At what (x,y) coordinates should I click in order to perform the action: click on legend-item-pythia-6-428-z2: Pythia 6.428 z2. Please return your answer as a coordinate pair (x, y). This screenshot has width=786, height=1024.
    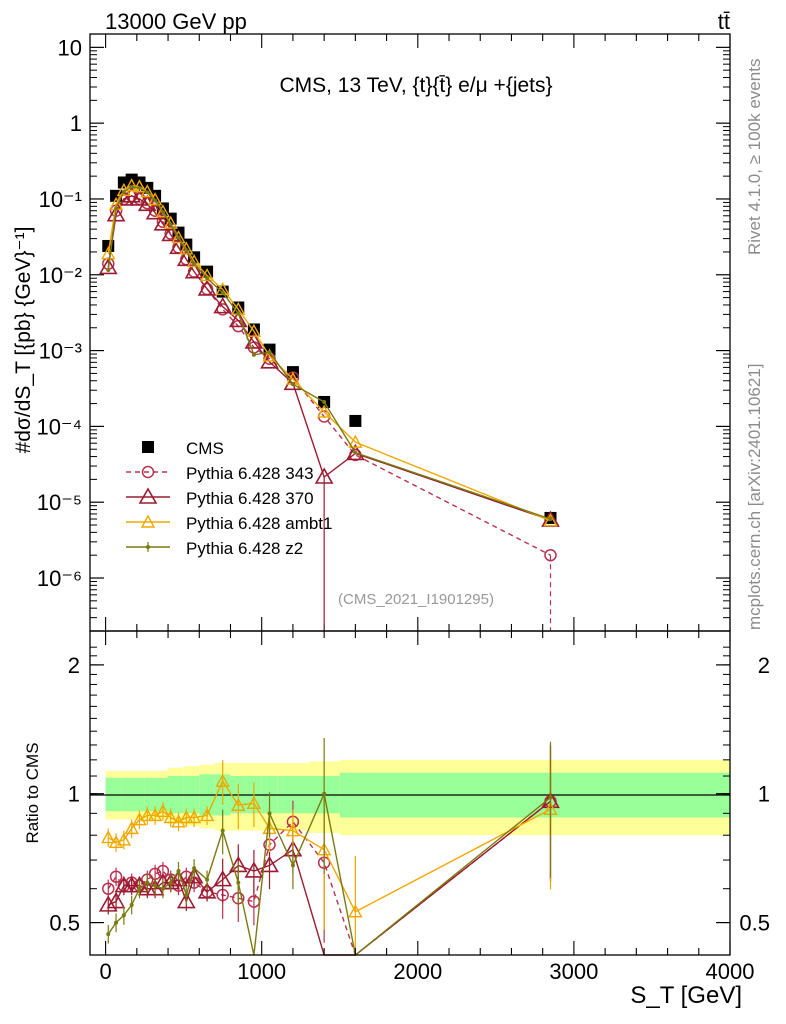
    Looking at the image, I should click on (214, 548).